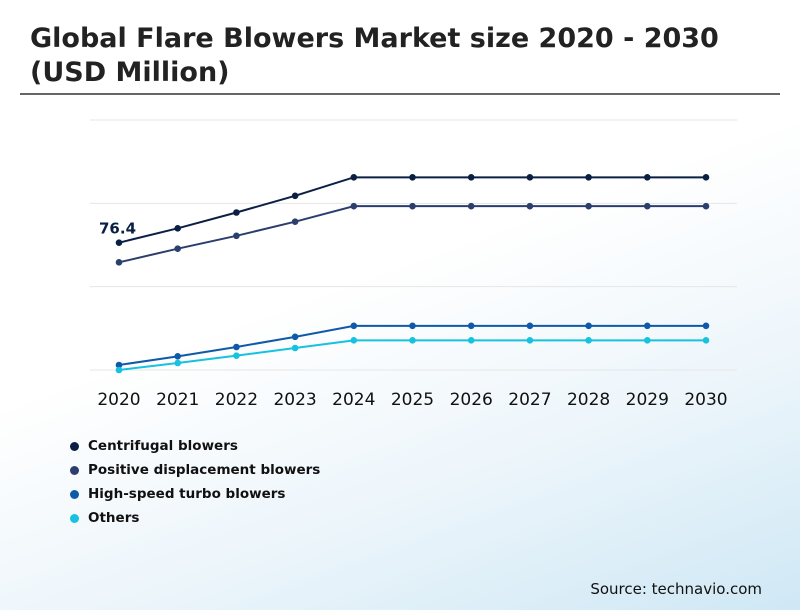 Image resolution: width=800 pixels, height=610 pixels. Describe the element at coordinates (236, 400) in the screenshot. I see `x-tick-label: 2022` at that location.